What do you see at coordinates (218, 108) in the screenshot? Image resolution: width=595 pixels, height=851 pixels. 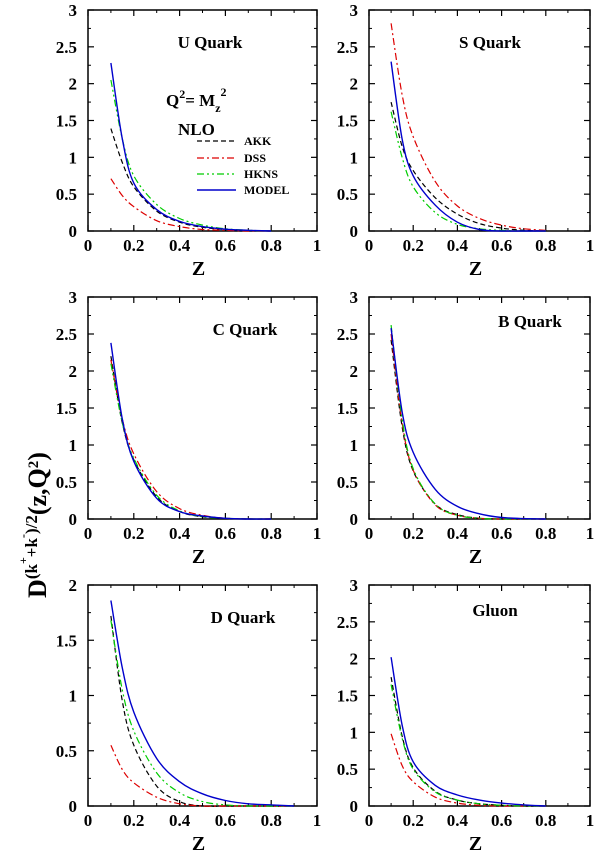 I see `q2-annotation-z: z` at bounding box center [218, 108].